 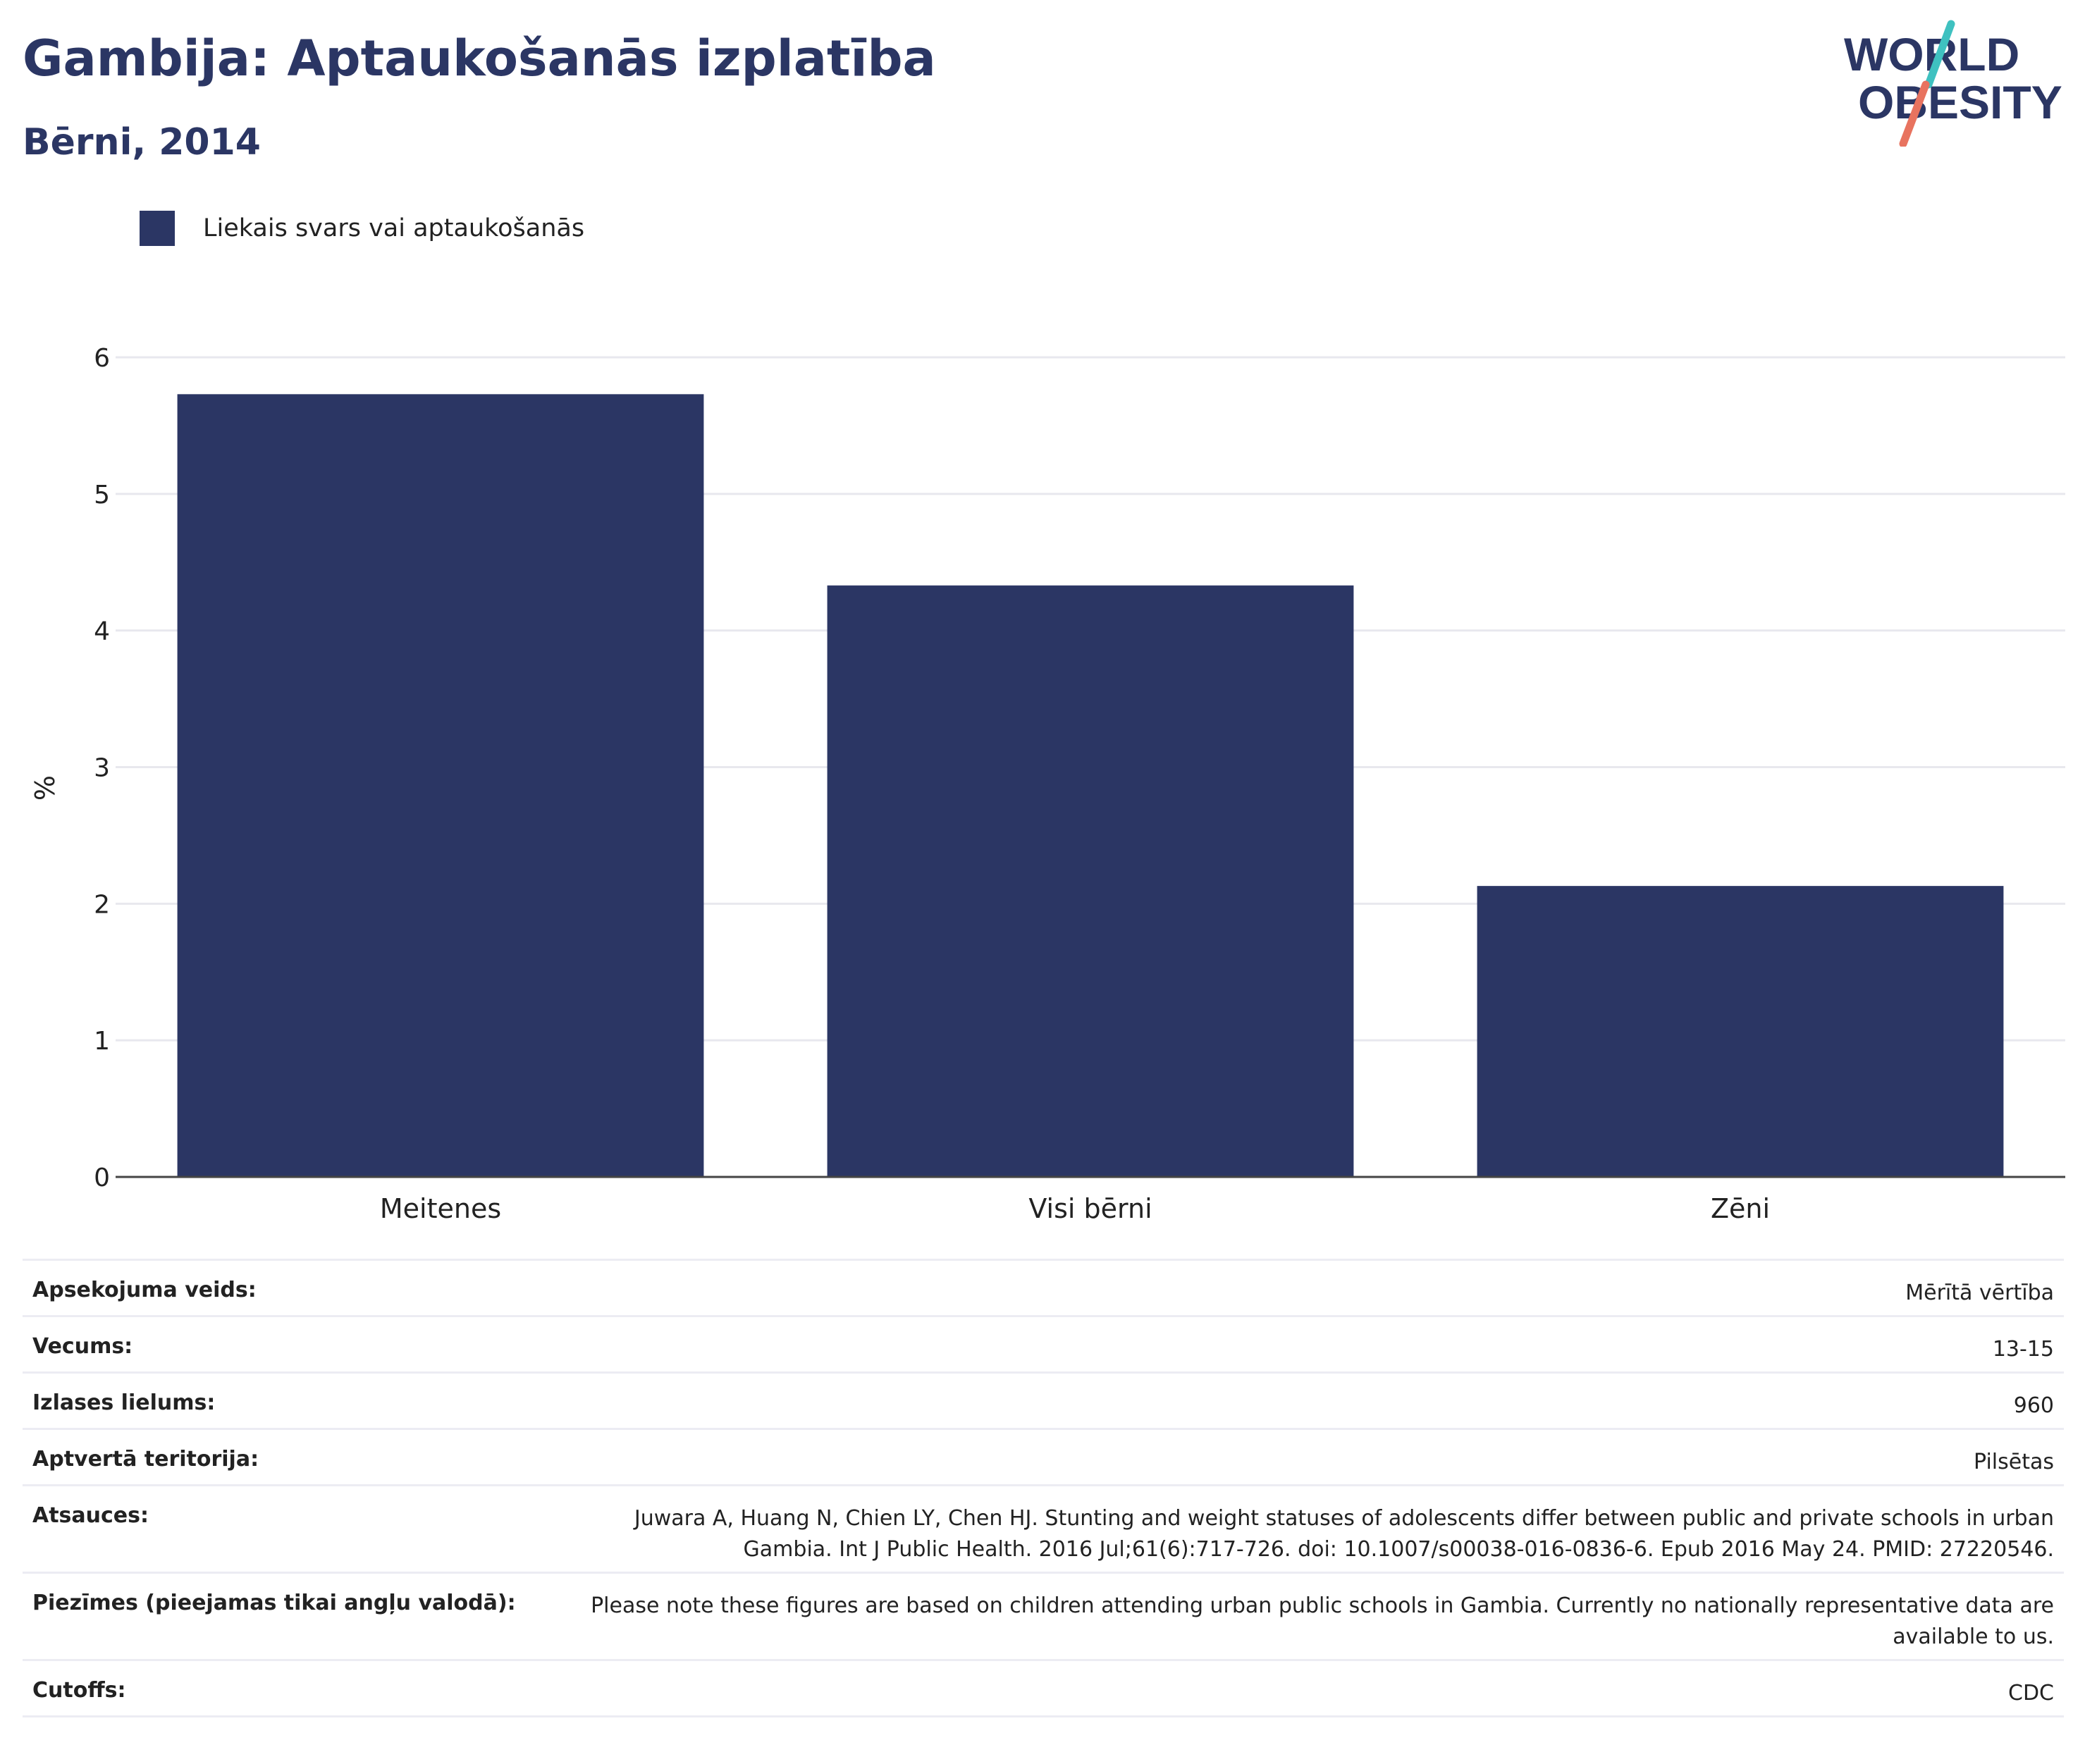 What do you see at coordinates (144, 1290) in the screenshot?
I see `info-label: Apsekojuma veids:` at bounding box center [144, 1290].